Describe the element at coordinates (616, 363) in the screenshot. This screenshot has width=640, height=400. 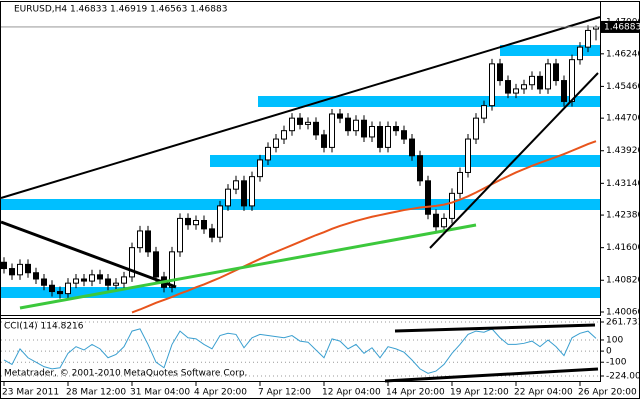
I see `y-tick-label: -100` at that location.